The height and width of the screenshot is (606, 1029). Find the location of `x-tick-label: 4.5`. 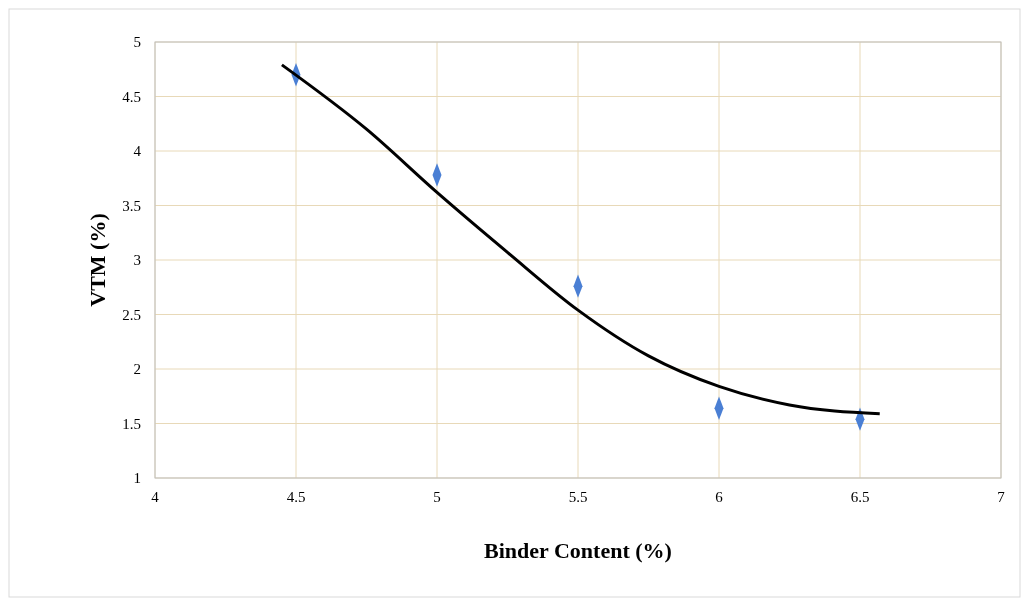

x-tick-label: 4.5 is located at coordinates (296, 497).